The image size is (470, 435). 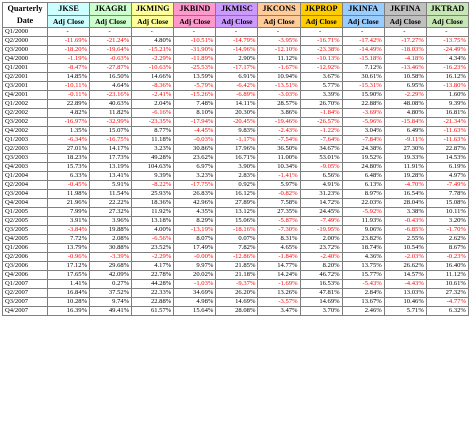 What do you see at coordinates (111, 158) in the screenshot?
I see `return-cell-jkagri: 17.73%` at bounding box center [111, 158].